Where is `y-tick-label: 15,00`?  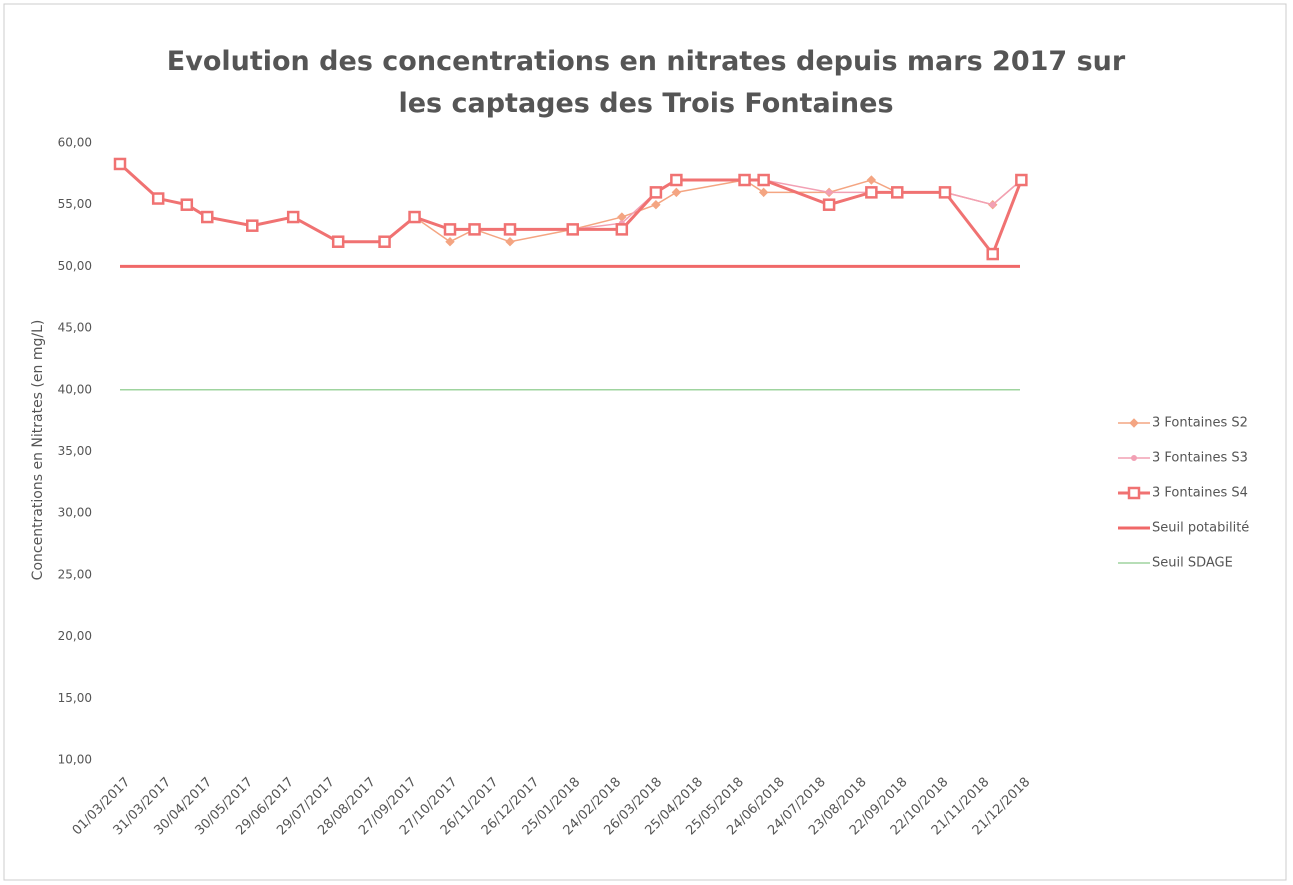
y-tick-label: 15,00 is located at coordinates (75, 698).